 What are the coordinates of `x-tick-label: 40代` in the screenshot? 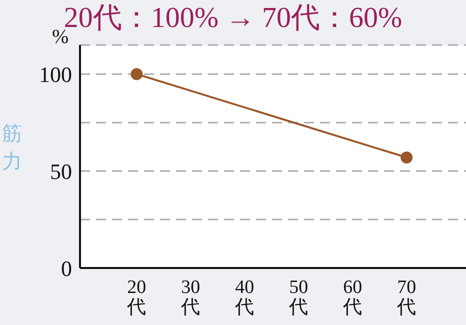 It's located at (244, 297).